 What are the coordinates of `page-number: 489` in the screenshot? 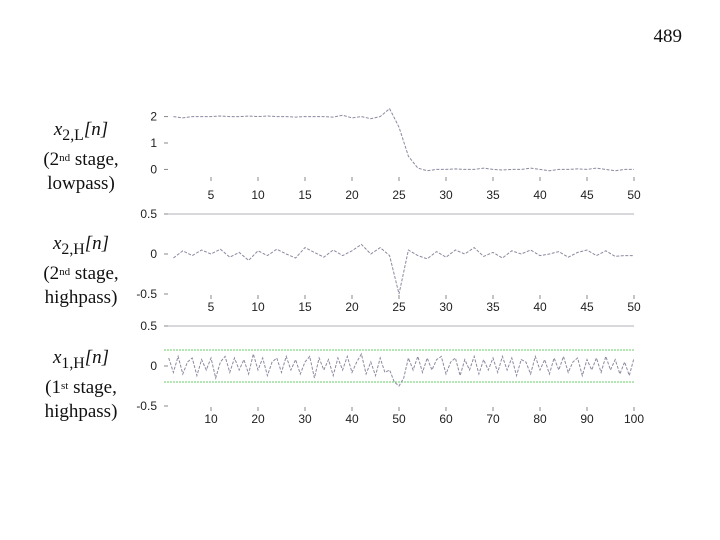 It's located at (668, 36).